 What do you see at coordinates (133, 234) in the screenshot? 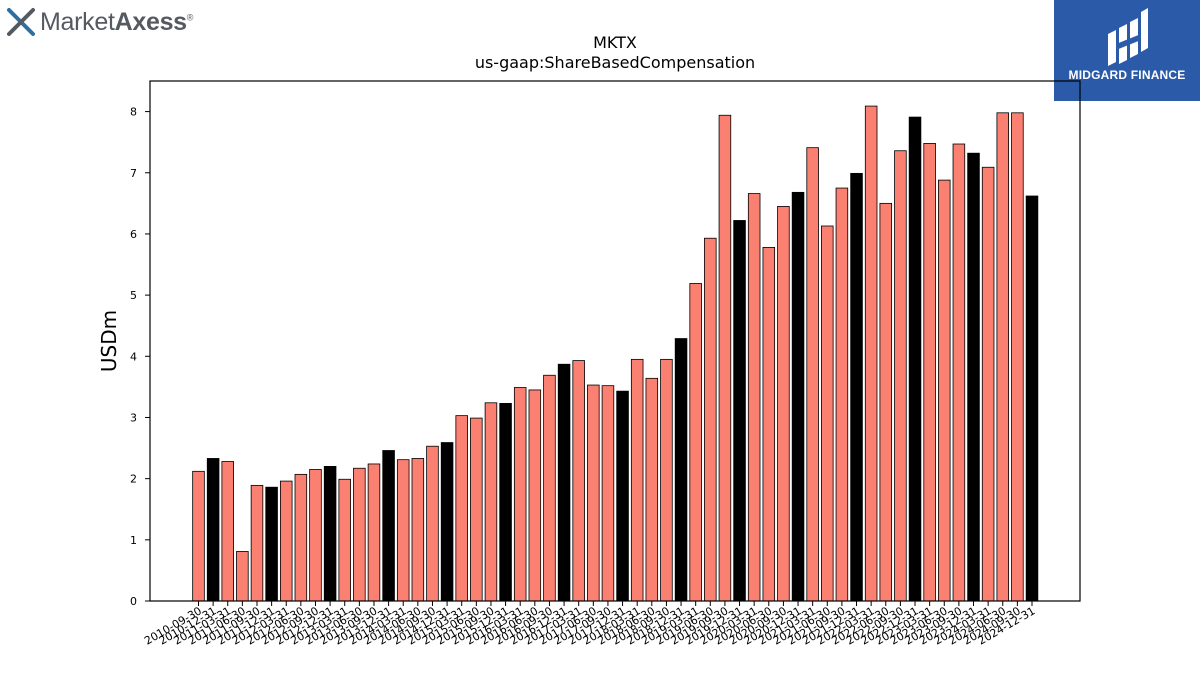
I see `y-tick-label: 6` at bounding box center [133, 234].